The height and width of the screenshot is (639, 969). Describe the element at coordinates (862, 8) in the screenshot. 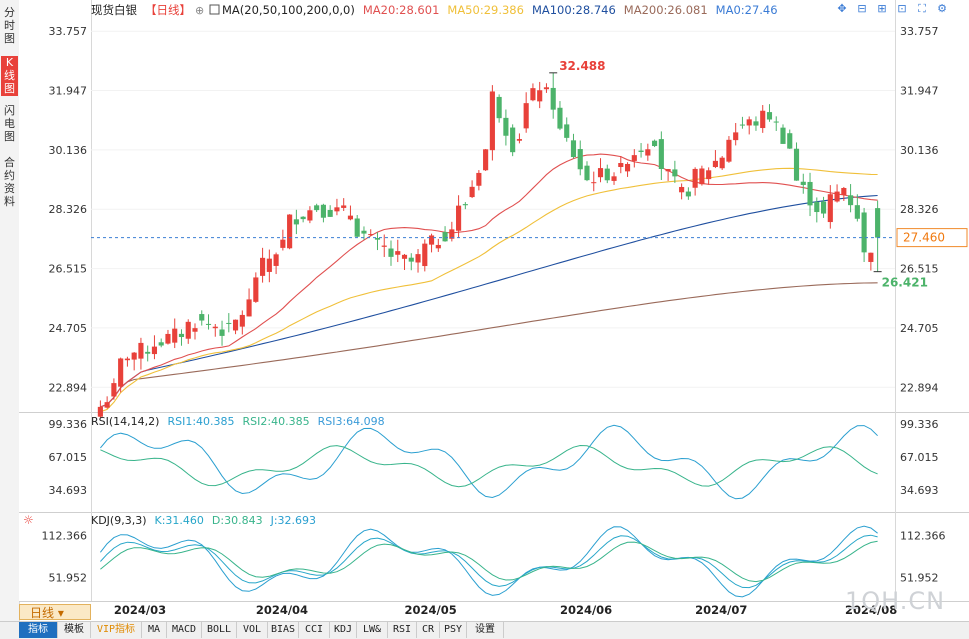

I see `zoom-out-icon: ⊟` at that location.